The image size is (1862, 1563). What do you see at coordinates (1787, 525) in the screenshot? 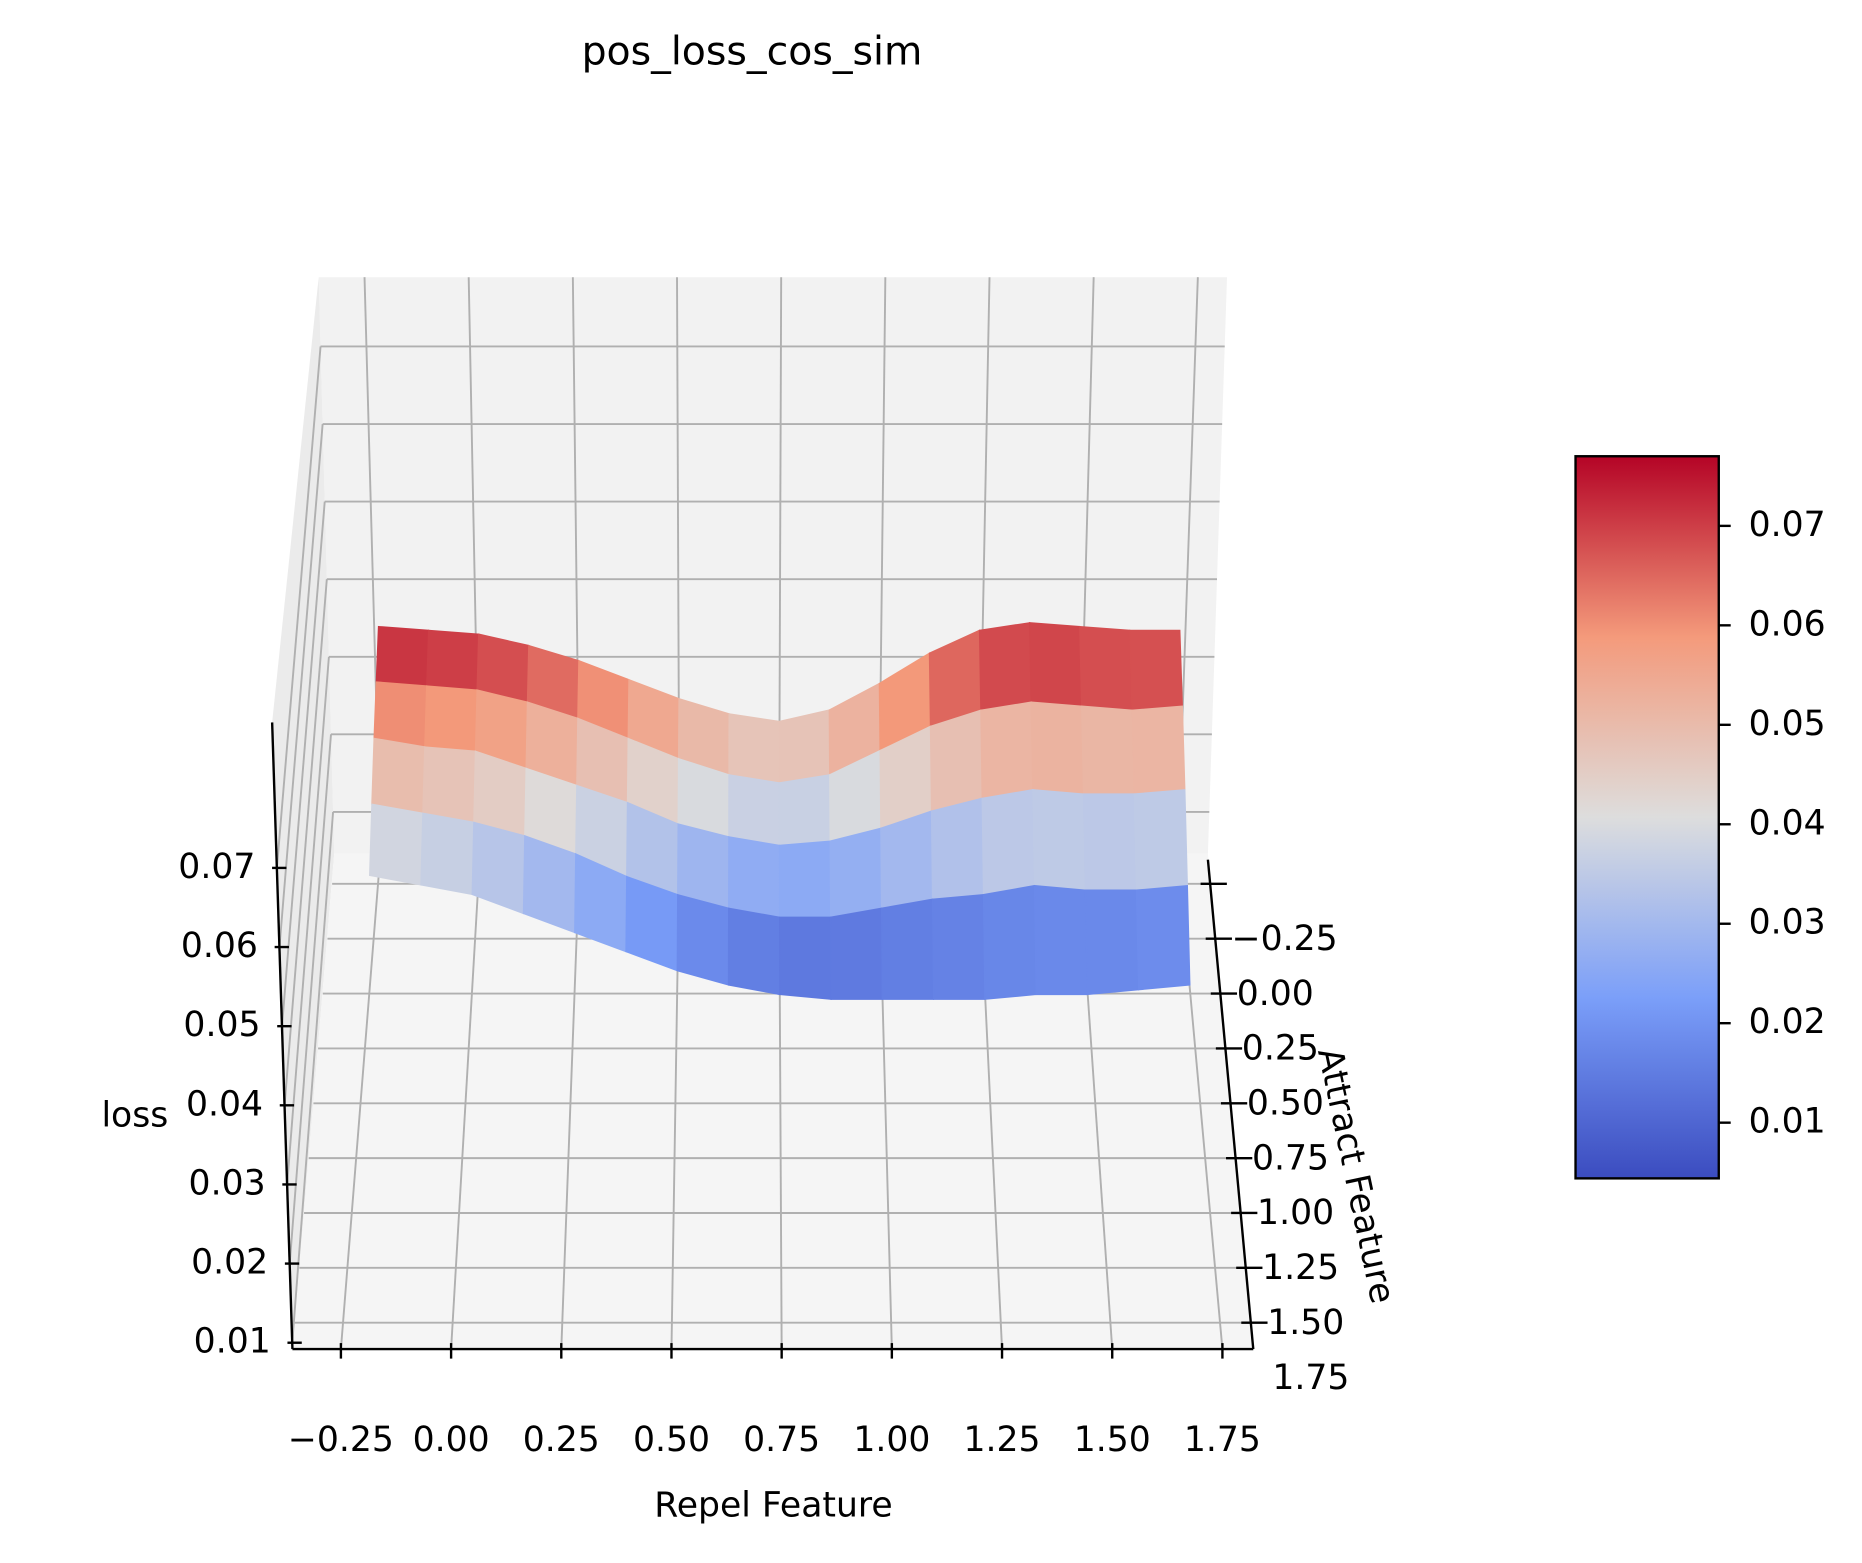
I see `colorbar-tick-label: 0.07` at bounding box center [1787, 525].